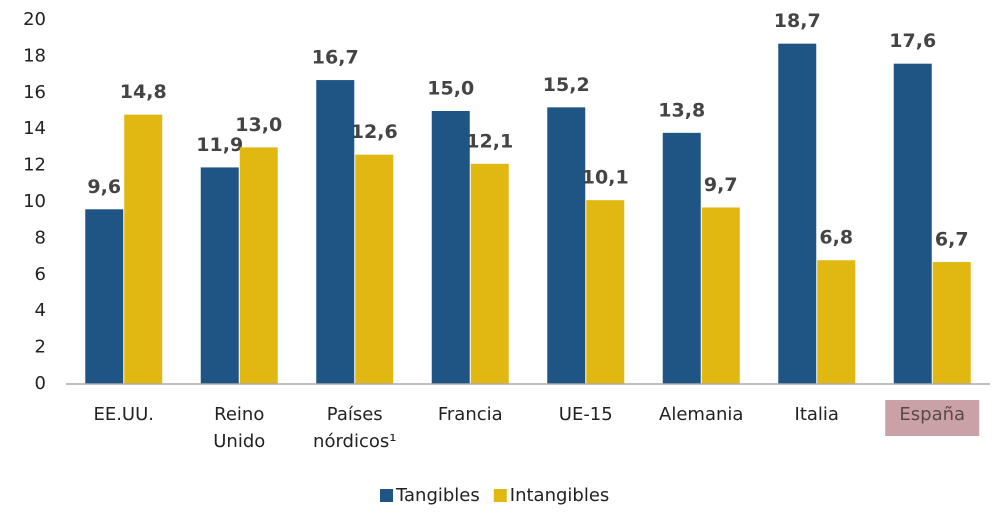  What do you see at coordinates (34, 55) in the screenshot?
I see `y-tick-label: 18` at bounding box center [34, 55].